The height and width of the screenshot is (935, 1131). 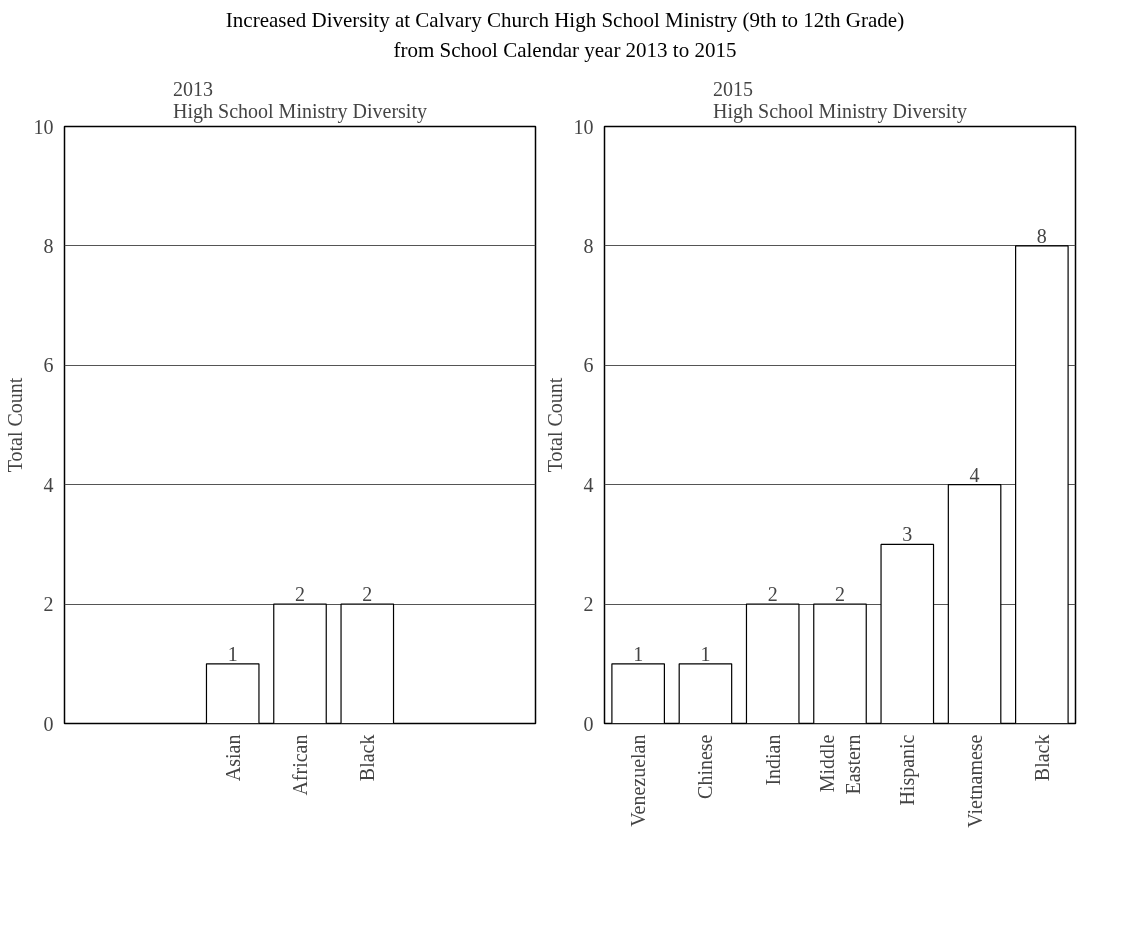 I want to click on x-tick-label: African, so click(x=300, y=765).